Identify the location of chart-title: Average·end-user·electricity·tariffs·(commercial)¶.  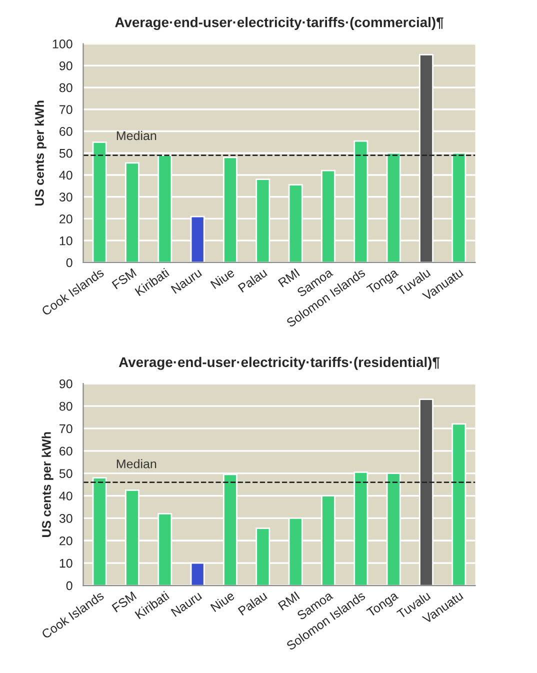
(279, 23).